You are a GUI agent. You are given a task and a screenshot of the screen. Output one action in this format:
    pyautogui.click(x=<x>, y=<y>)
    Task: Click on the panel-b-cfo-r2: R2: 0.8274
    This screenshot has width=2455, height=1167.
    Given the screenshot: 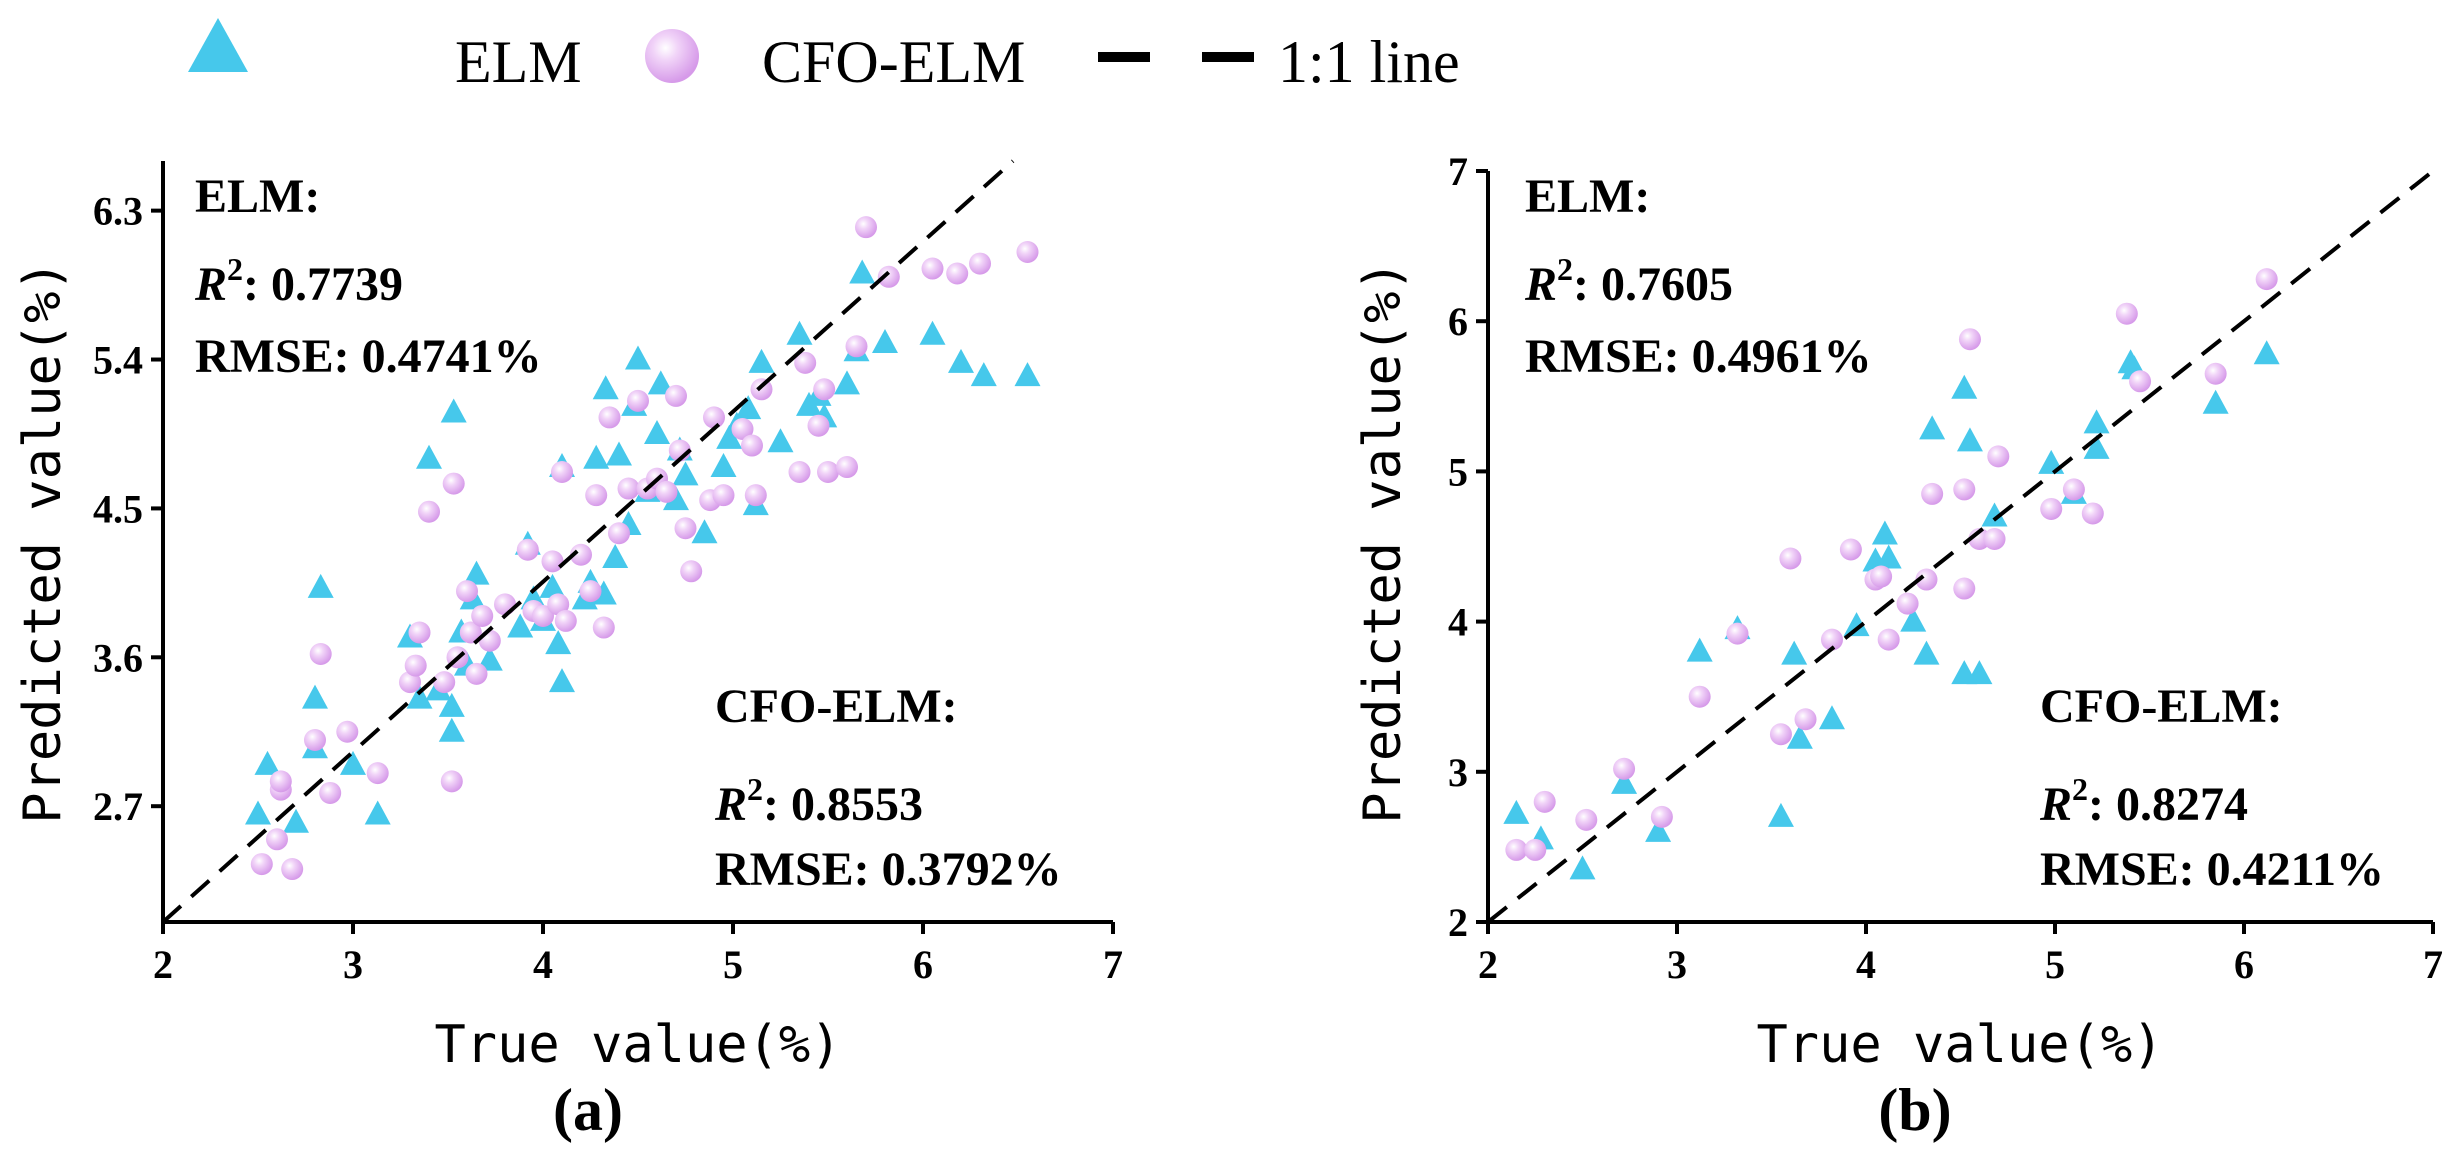 What is the action you would take?
    pyautogui.click(x=2143, y=801)
    